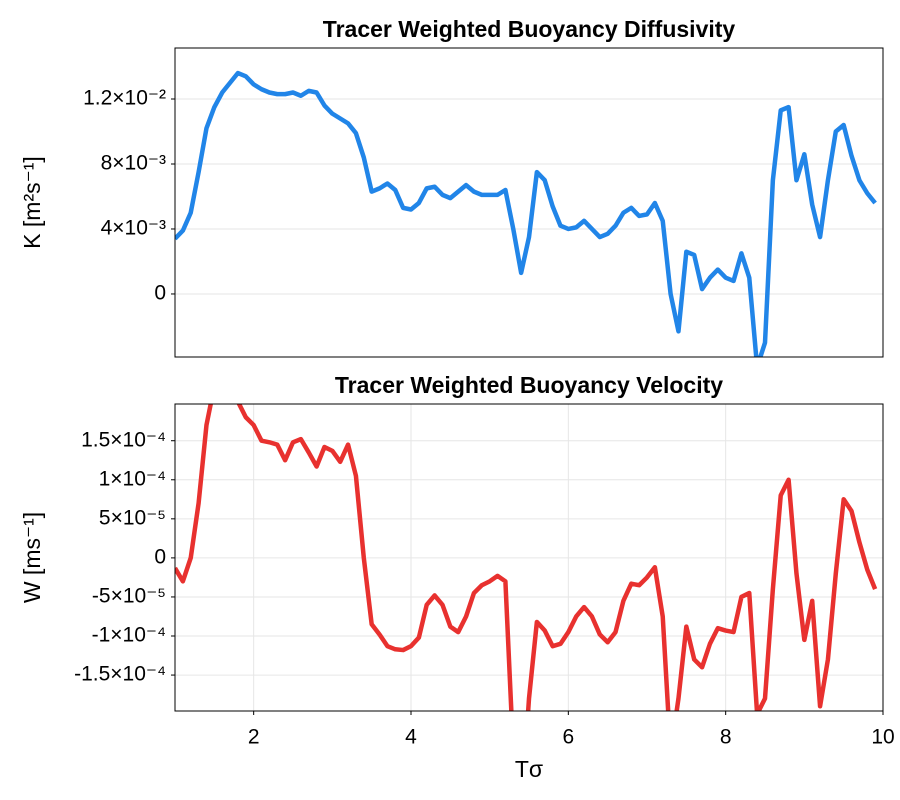  What do you see at coordinates (132, 478) in the screenshot?
I see `y-tick-label: 1×10⁻⁴` at bounding box center [132, 478].